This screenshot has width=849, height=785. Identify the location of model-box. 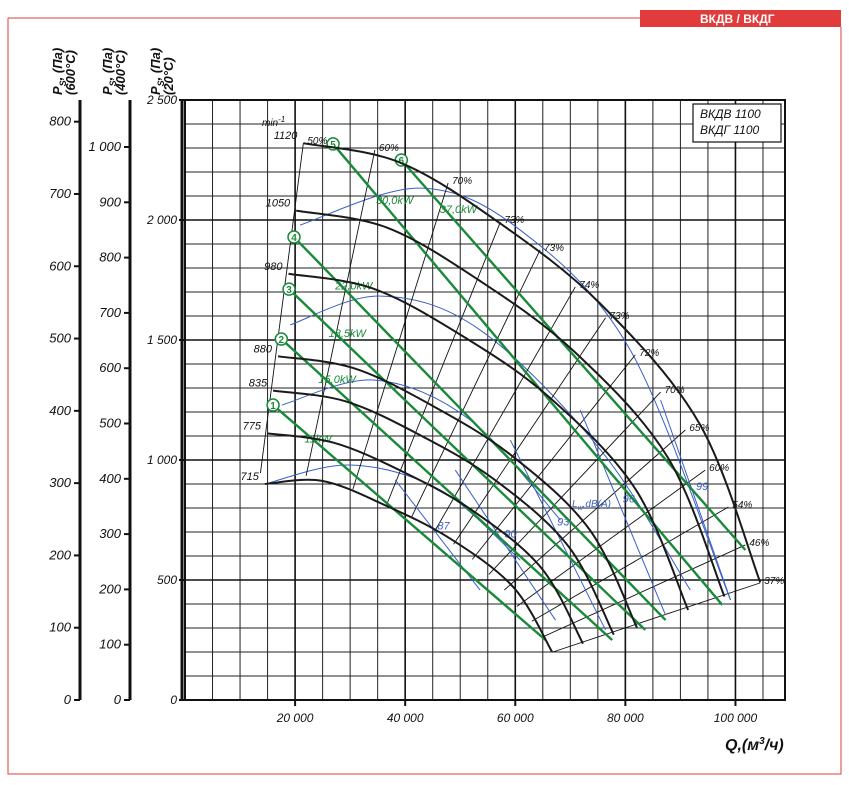
(737, 123).